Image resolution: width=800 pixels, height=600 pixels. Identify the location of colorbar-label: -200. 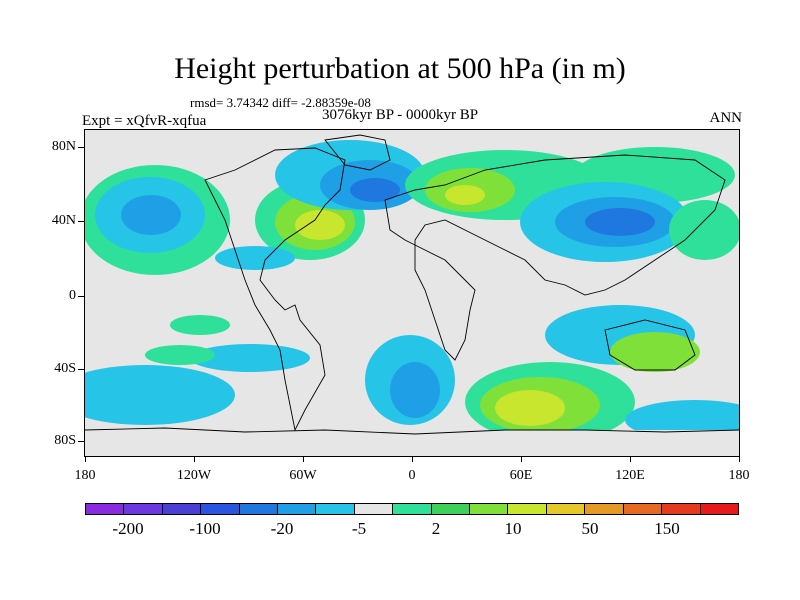
(128, 528).